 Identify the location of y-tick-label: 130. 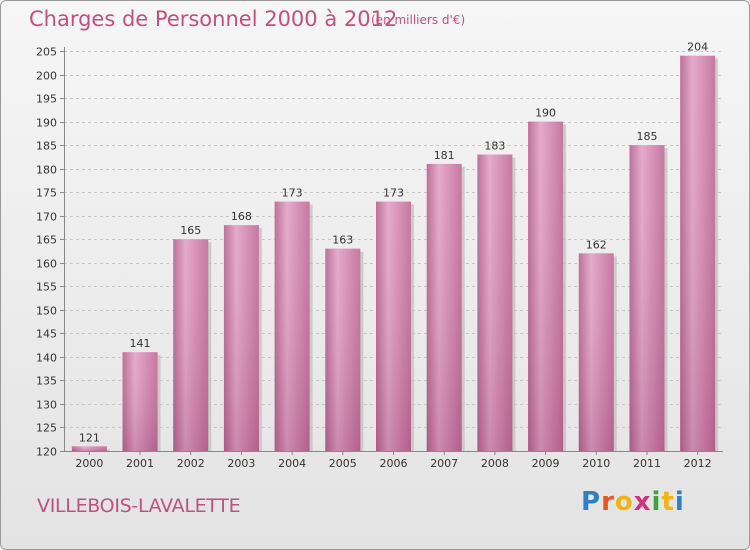
(46, 405).